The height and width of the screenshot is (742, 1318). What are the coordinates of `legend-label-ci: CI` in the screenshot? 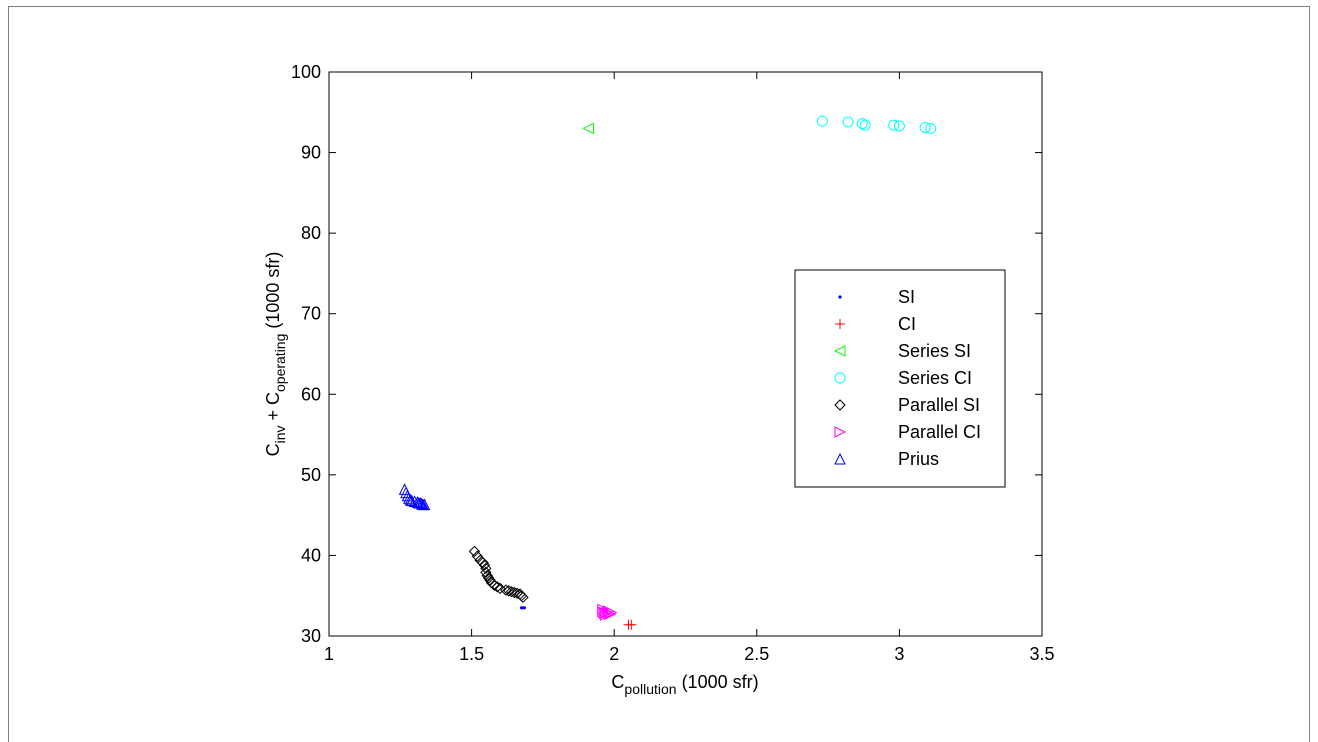 It's located at (907, 324).